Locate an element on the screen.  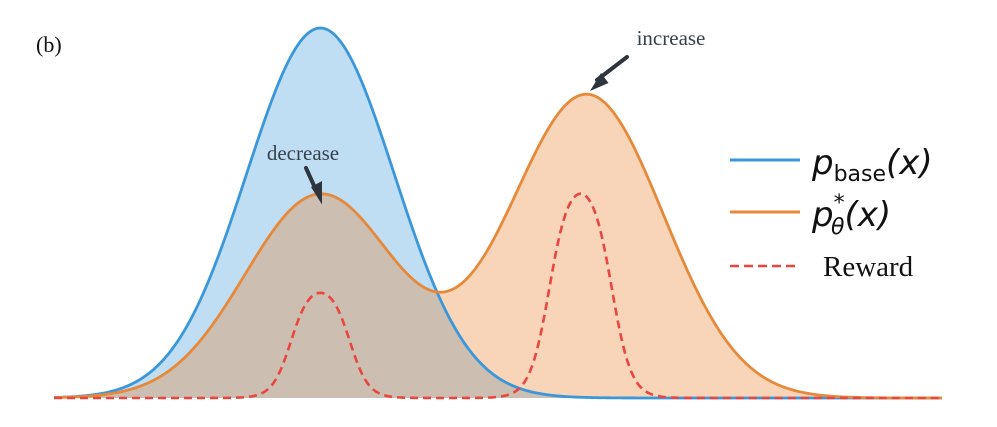
legend-label-base: pbase(x) is located at coordinates (872, 165).